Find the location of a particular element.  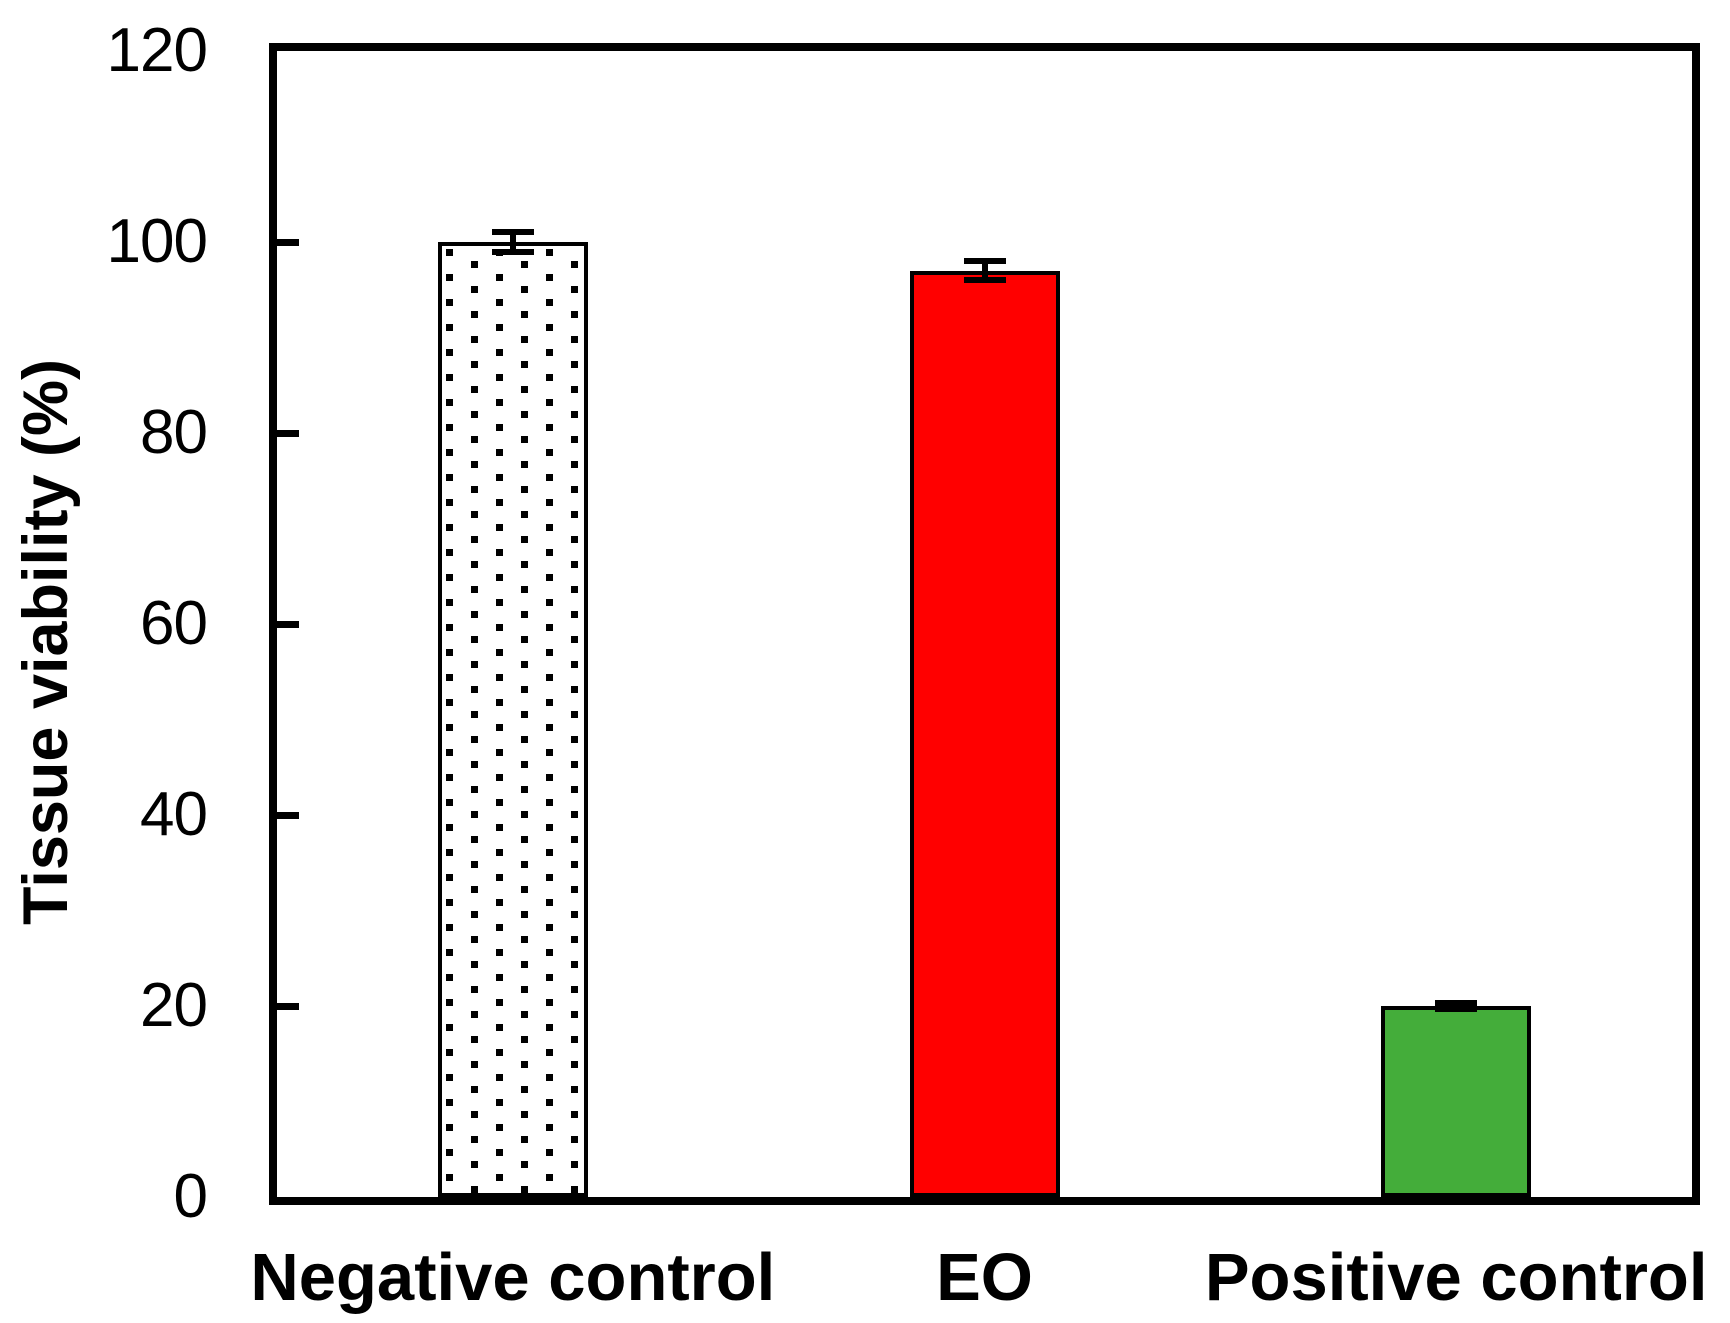

positive-control-bar is located at coordinates (1456, 1101).